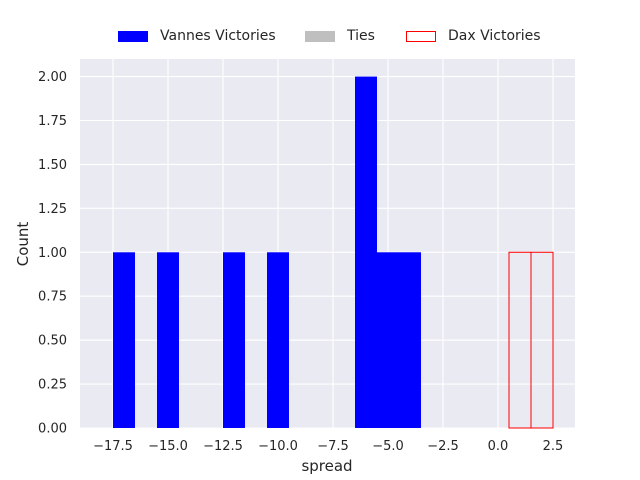  Describe the element at coordinates (52, 385) in the screenshot. I see `y-tick-label: 0.25` at that location.